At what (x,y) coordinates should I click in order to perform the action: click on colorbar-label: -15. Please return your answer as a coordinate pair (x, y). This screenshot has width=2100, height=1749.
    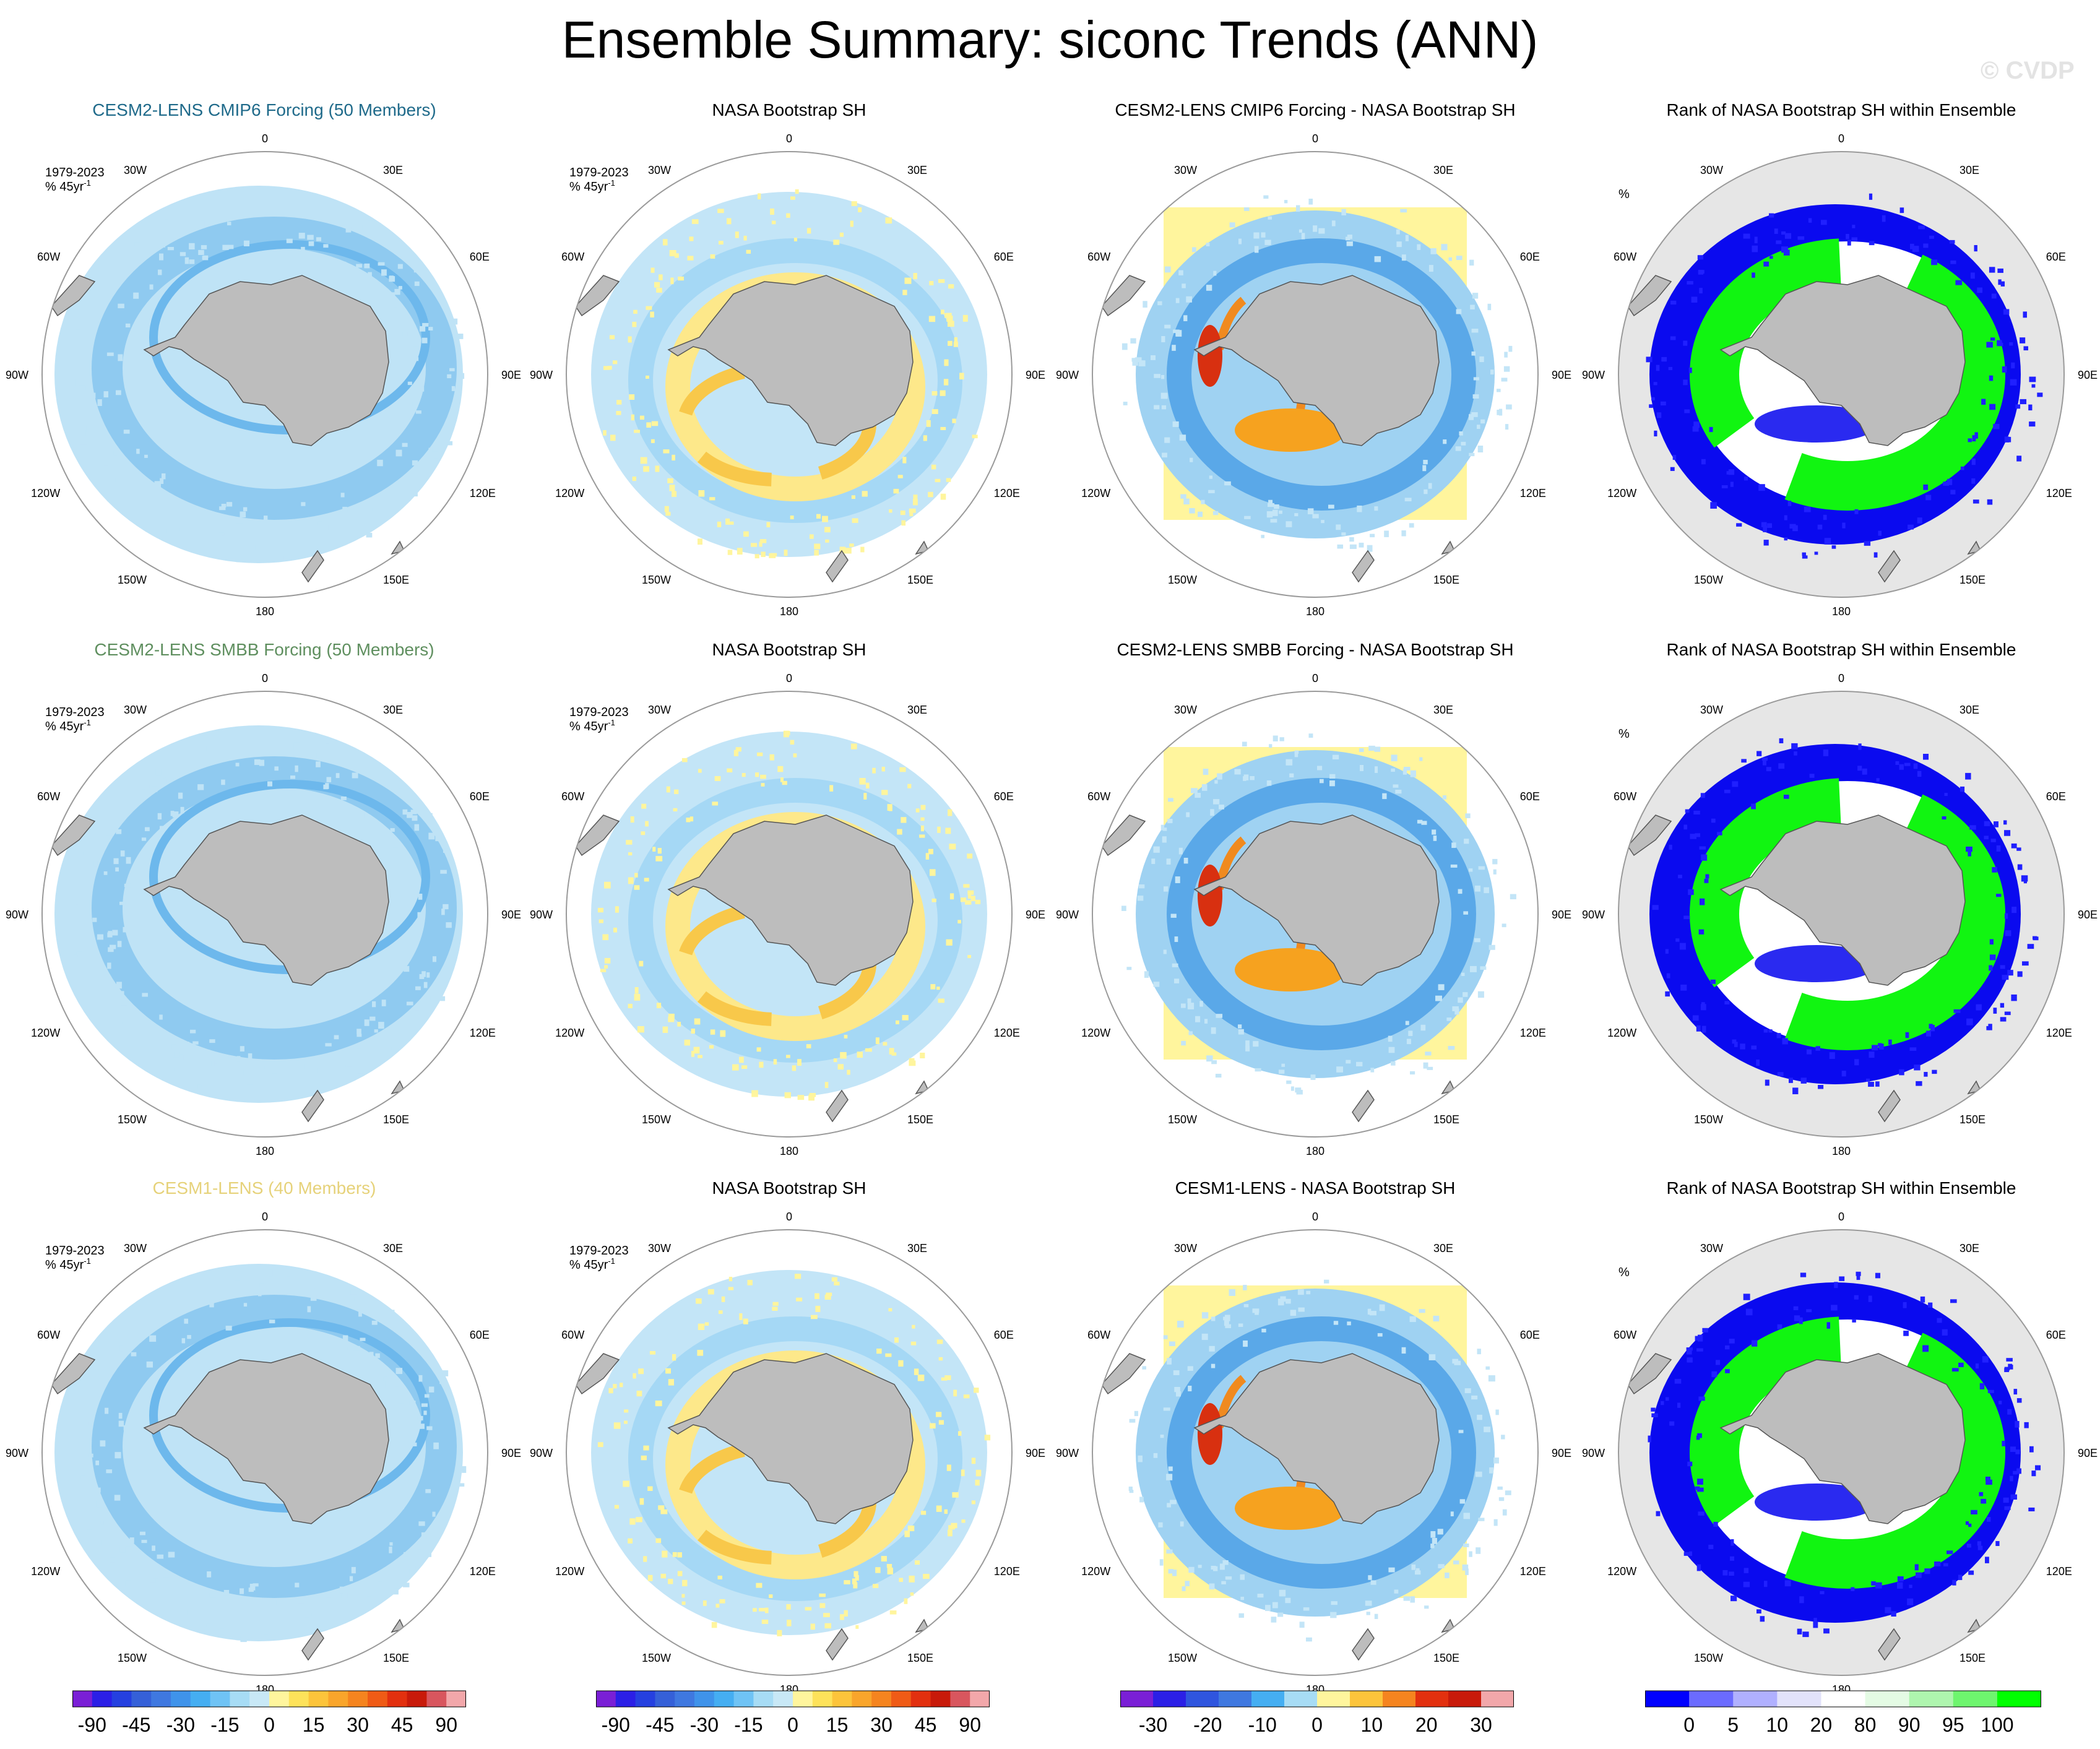
    Looking at the image, I should click on (224, 1725).